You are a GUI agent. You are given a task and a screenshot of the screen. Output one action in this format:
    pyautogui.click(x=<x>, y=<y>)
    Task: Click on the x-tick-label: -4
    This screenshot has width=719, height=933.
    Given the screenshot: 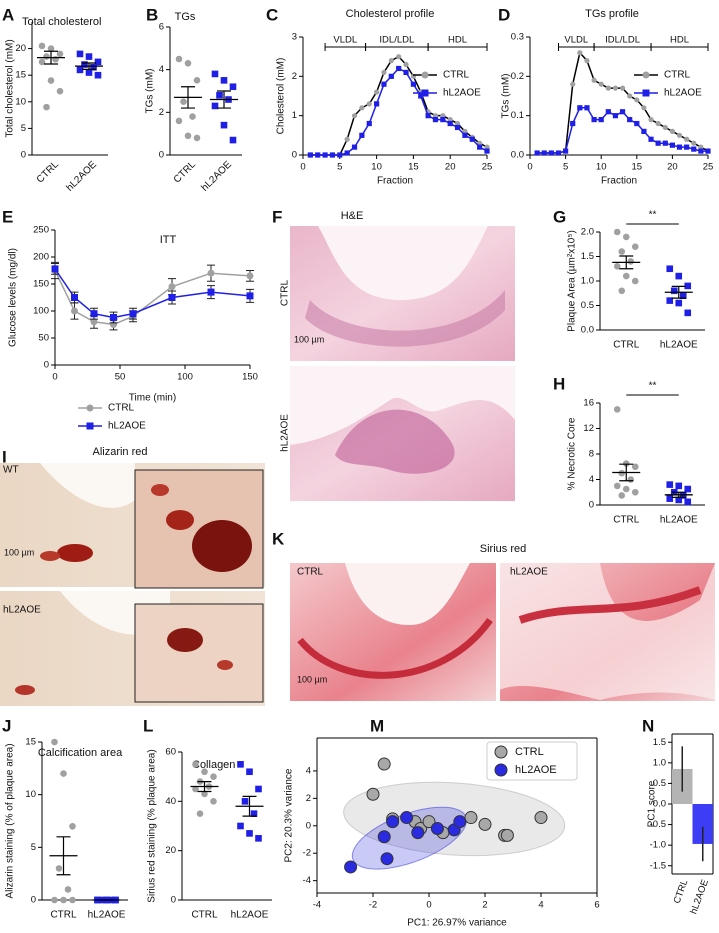 What is the action you would take?
    pyautogui.click(x=317, y=905)
    